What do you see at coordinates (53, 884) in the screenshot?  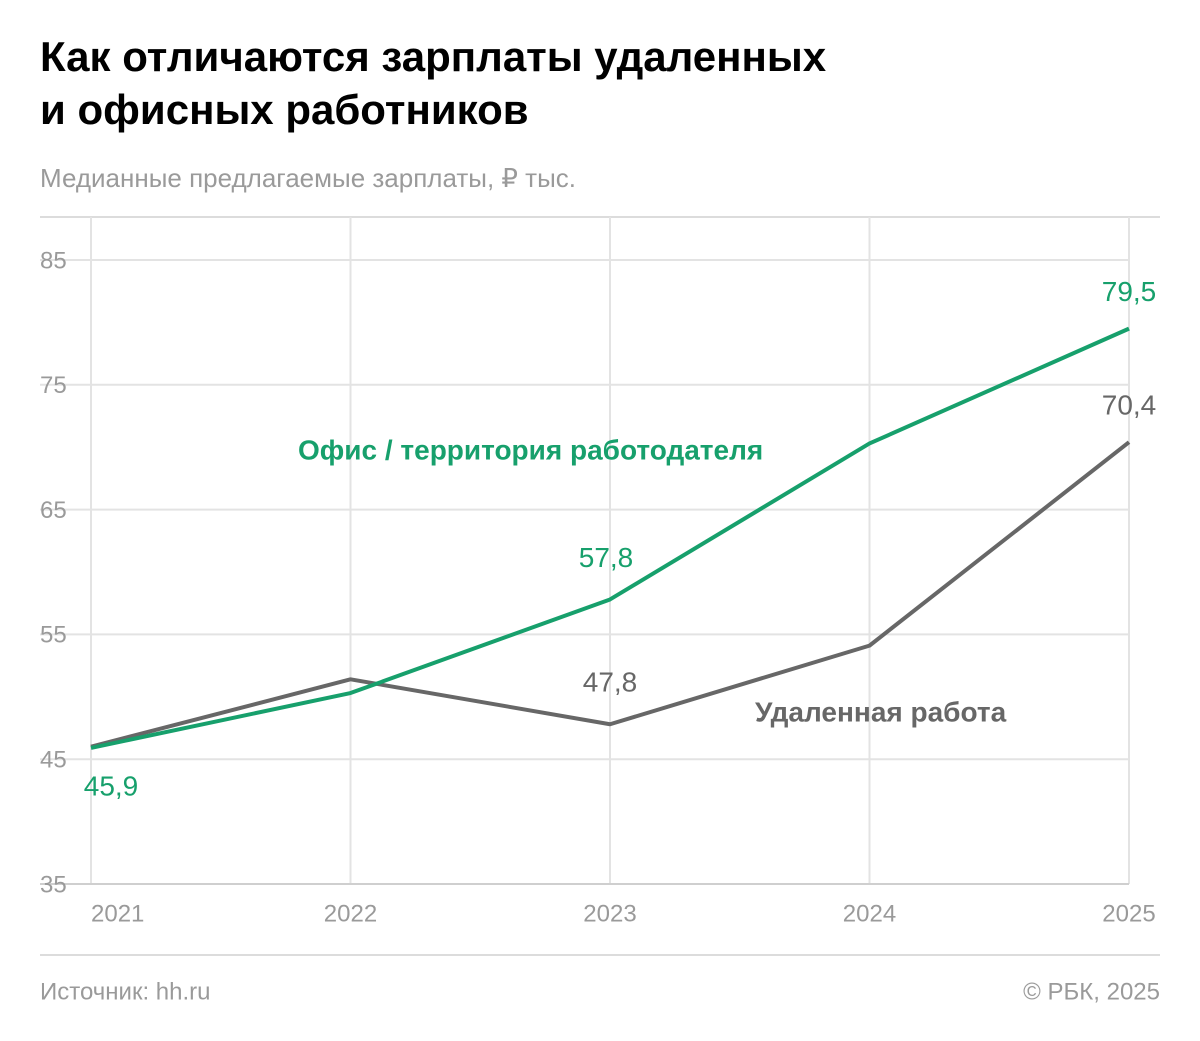 I see `y-tick-label: 35` at bounding box center [53, 884].